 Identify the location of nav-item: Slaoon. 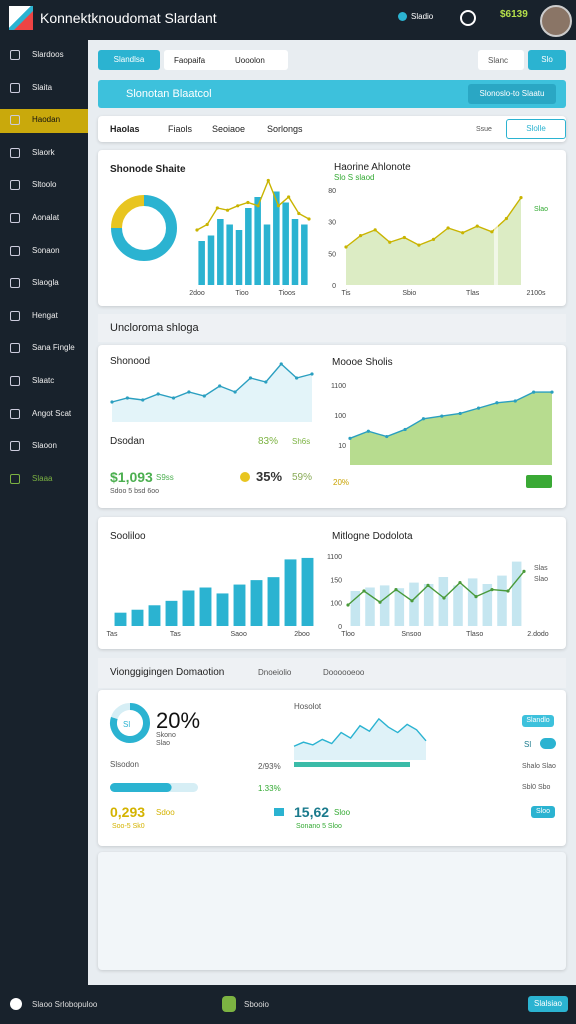
(44, 446).